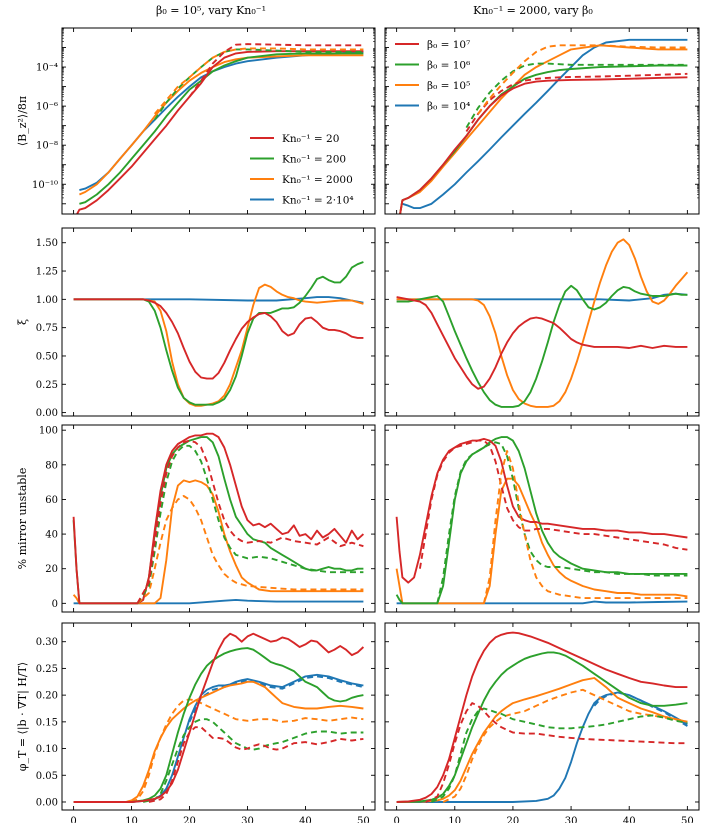 This screenshot has width=709, height=823. What do you see at coordinates (47, 356) in the screenshot?
I see `y-tick-label: 0.50` at bounding box center [47, 356].